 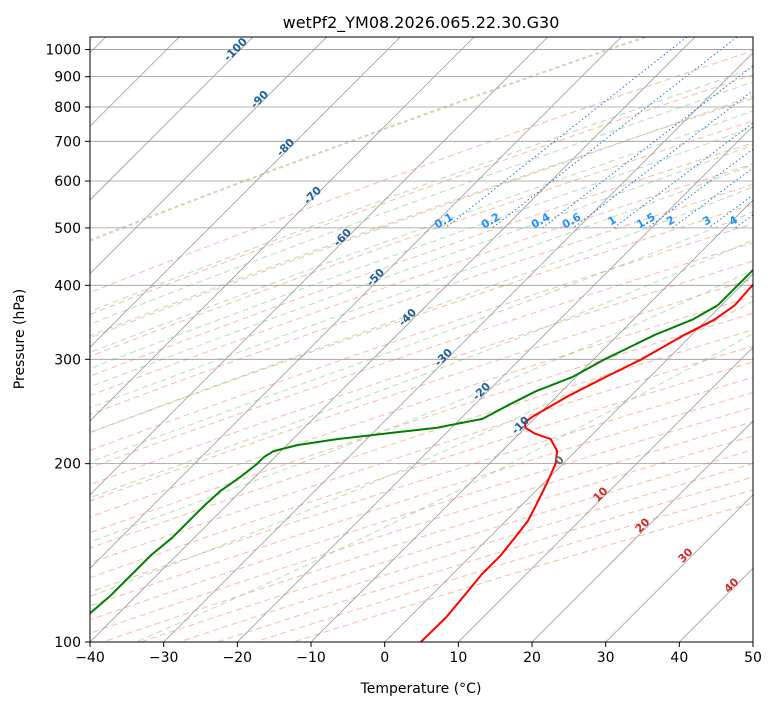 What do you see at coordinates (753, 658) in the screenshot?
I see `x-tick-label: 50` at bounding box center [753, 658].